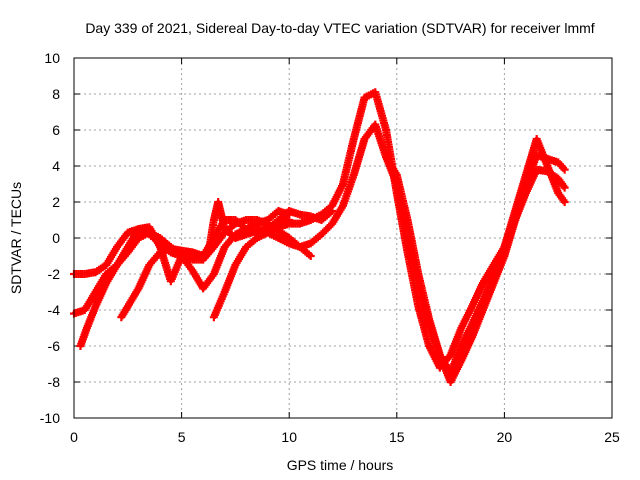 This screenshot has width=640, height=480. I want to click on y-tick-label: -8, so click(54, 382).